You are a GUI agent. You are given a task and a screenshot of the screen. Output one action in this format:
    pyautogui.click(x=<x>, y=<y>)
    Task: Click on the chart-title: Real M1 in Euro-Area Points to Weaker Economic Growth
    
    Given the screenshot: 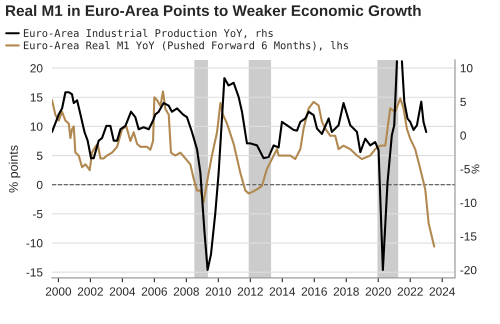 What is the action you would take?
    pyautogui.click(x=213, y=10)
    